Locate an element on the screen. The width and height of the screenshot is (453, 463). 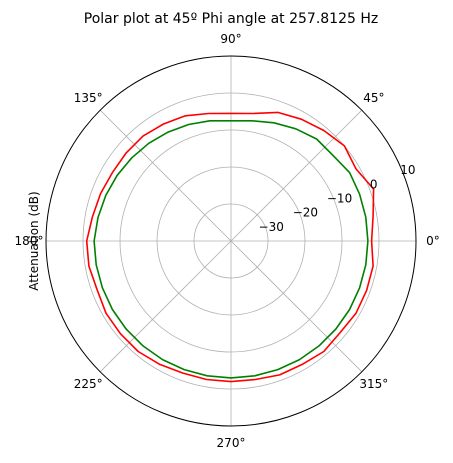
y-axis-label: Attenuation (dB) is located at coordinates (34, 240).